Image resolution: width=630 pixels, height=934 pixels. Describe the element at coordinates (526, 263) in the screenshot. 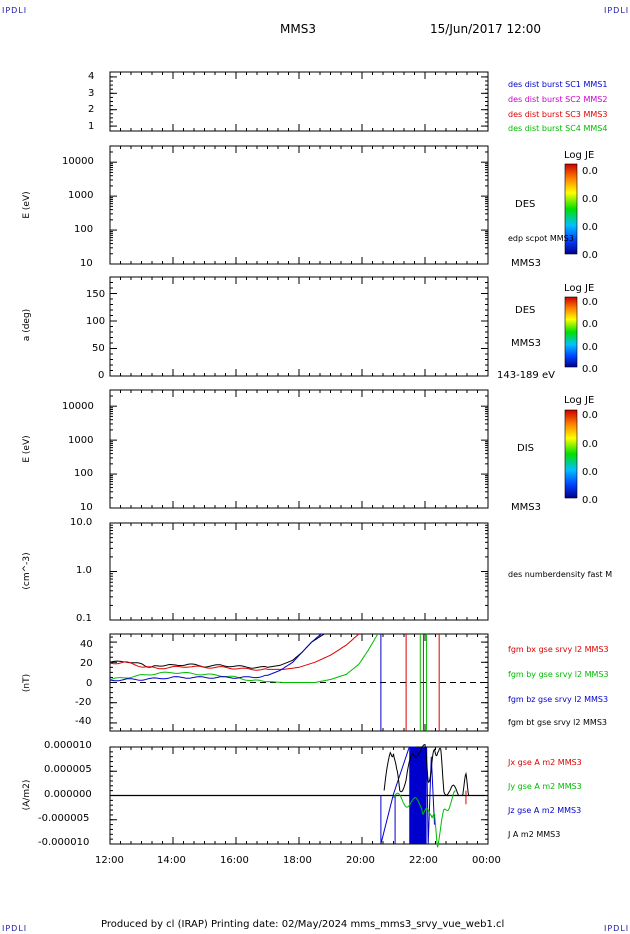

I see `p2-spacecraft: MMS3` at that location.